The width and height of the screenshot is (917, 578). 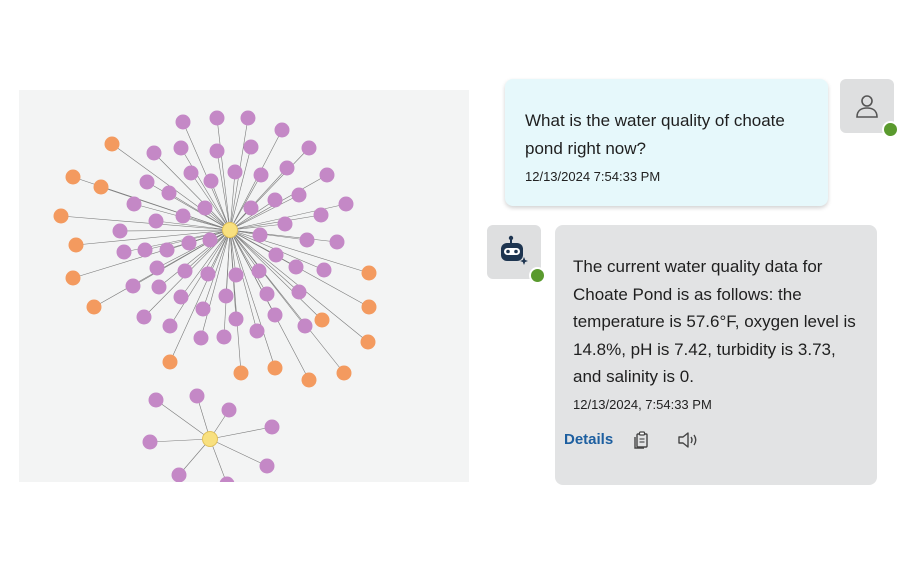 What do you see at coordinates (589, 439) in the screenshot?
I see `details-link: Details` at bounding box center [589, 439].